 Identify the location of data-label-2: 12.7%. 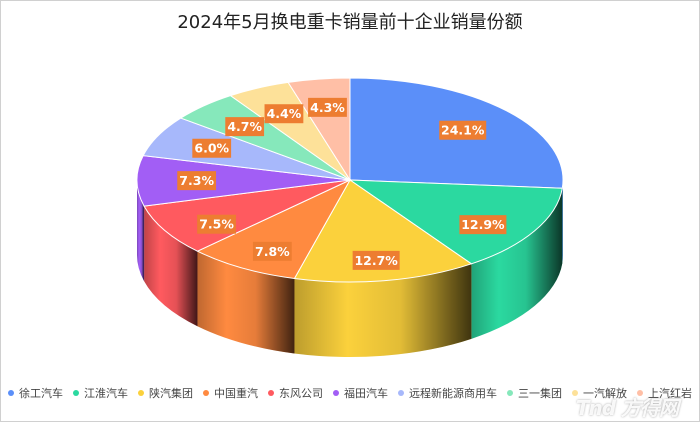
(376, 260).